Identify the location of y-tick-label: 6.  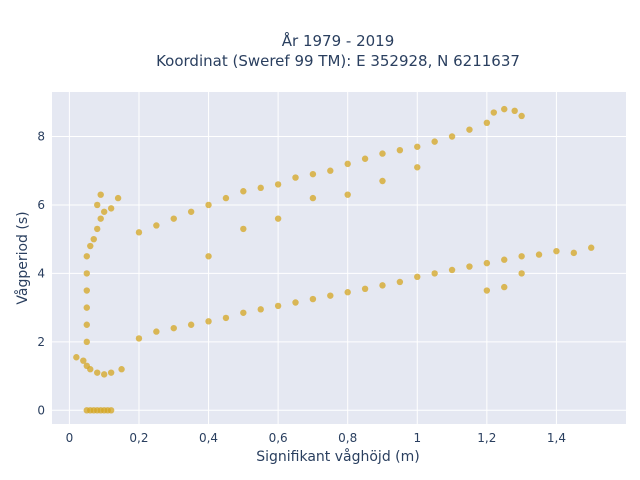
(41, 205).